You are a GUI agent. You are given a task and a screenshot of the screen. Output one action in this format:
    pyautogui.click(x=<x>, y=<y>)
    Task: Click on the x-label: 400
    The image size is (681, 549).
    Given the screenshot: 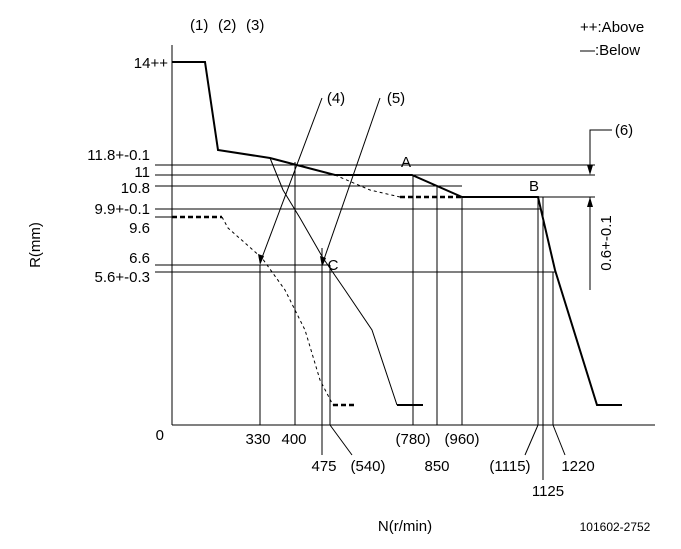 What is the action you would take?
    pyautogui.click(x=293, y=439)
    